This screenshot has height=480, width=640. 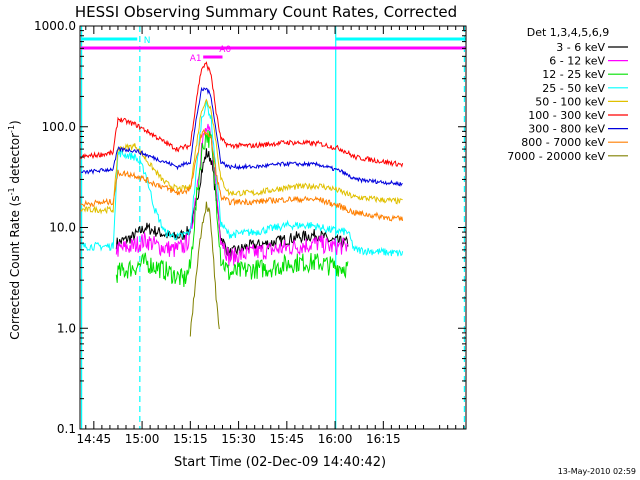 What do you see at coordinates (196, 59) in the screenshot?
I see `annotation-label: A1` at bounding box center [196, 59].